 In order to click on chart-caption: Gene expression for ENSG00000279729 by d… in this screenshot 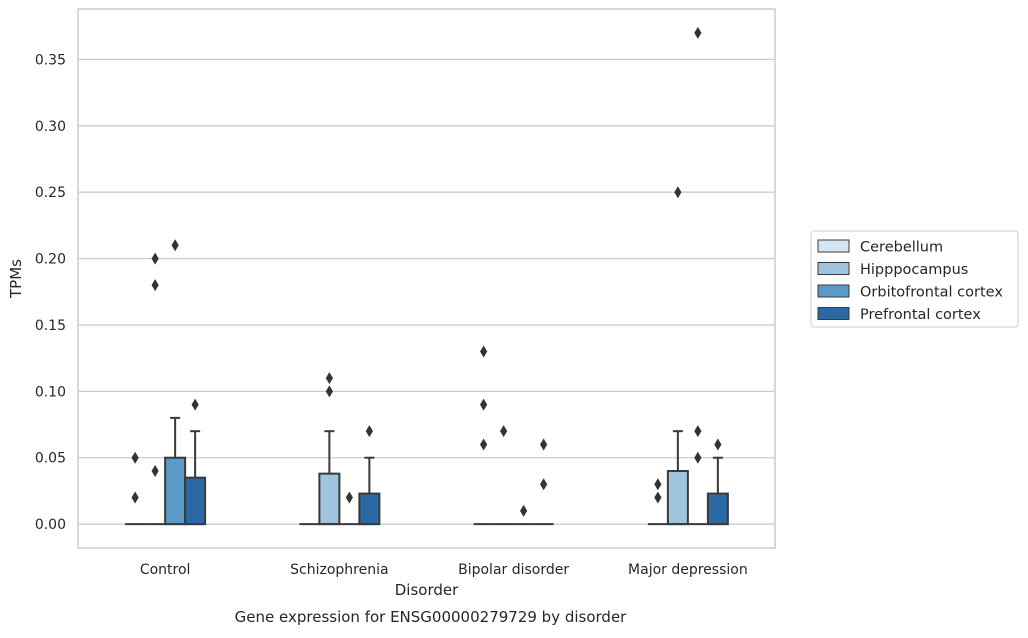, I will do `click(431, 617)`.